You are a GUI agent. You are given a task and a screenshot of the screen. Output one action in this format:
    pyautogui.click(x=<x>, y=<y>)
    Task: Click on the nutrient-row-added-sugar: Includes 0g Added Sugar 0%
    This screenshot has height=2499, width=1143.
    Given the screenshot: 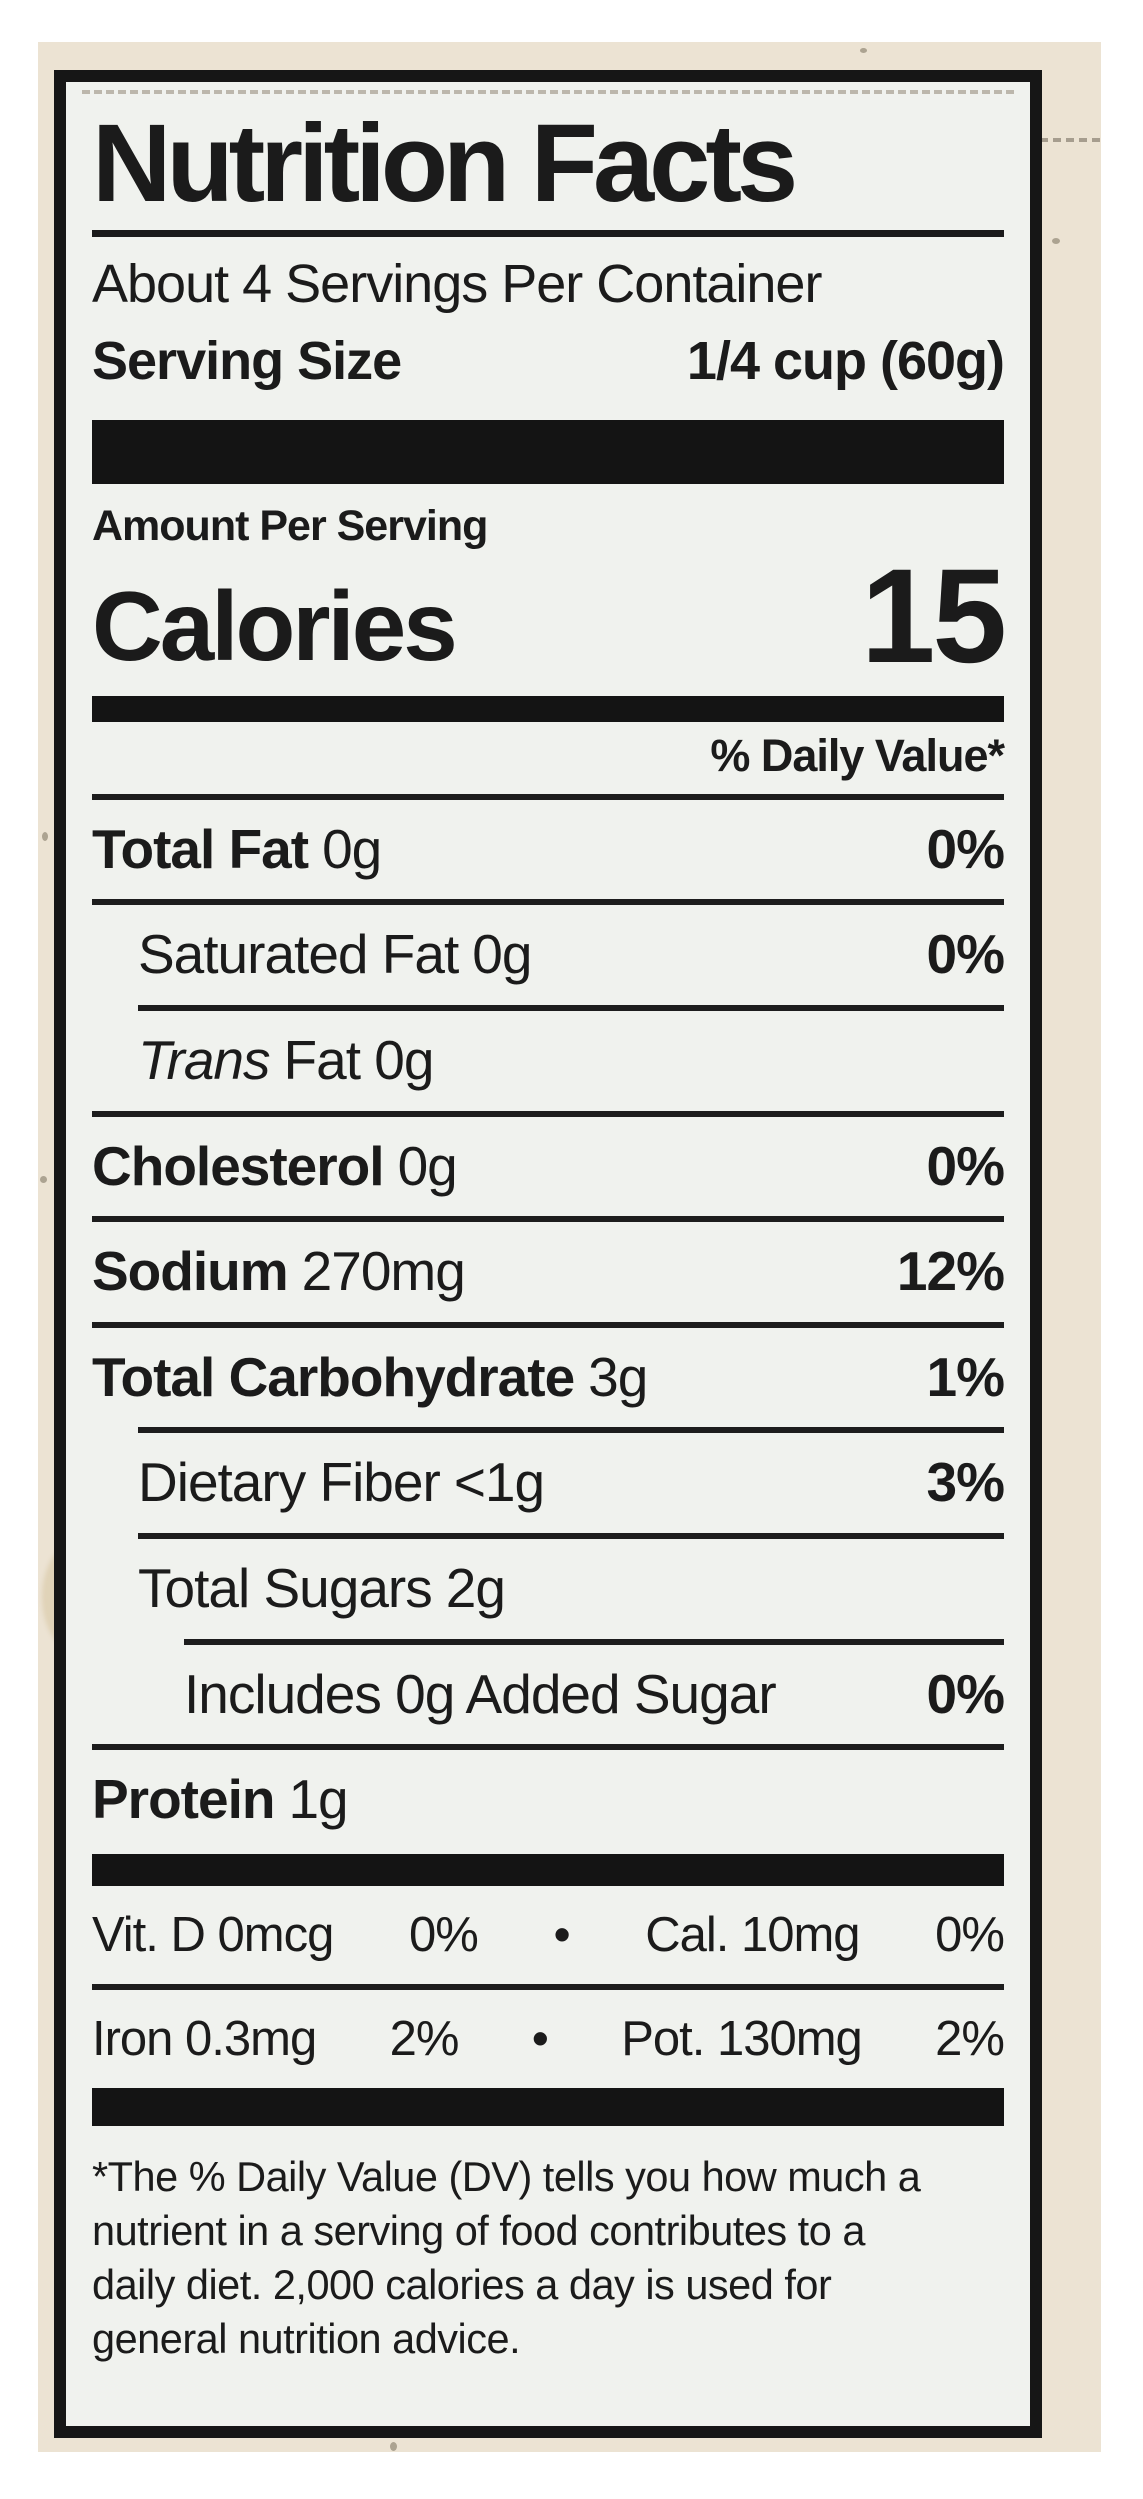 What is the action you would take?
    pyautogui.click(x=548, y=1695)
    